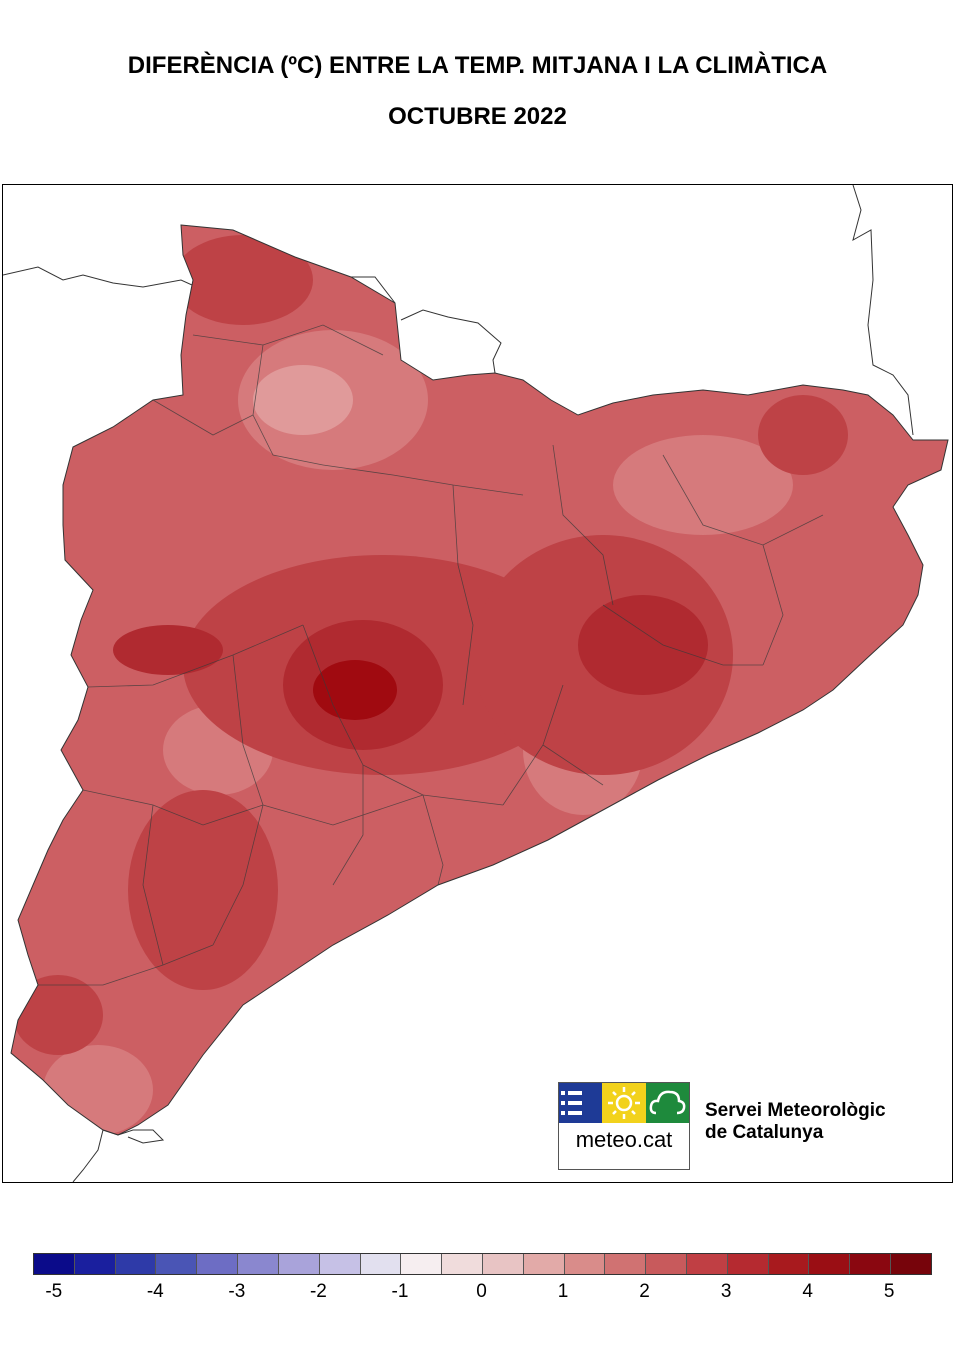 This screenshot has width=955, height=1350. I want to click on organization-line-2: de Catalunya, so click(764, 1132).